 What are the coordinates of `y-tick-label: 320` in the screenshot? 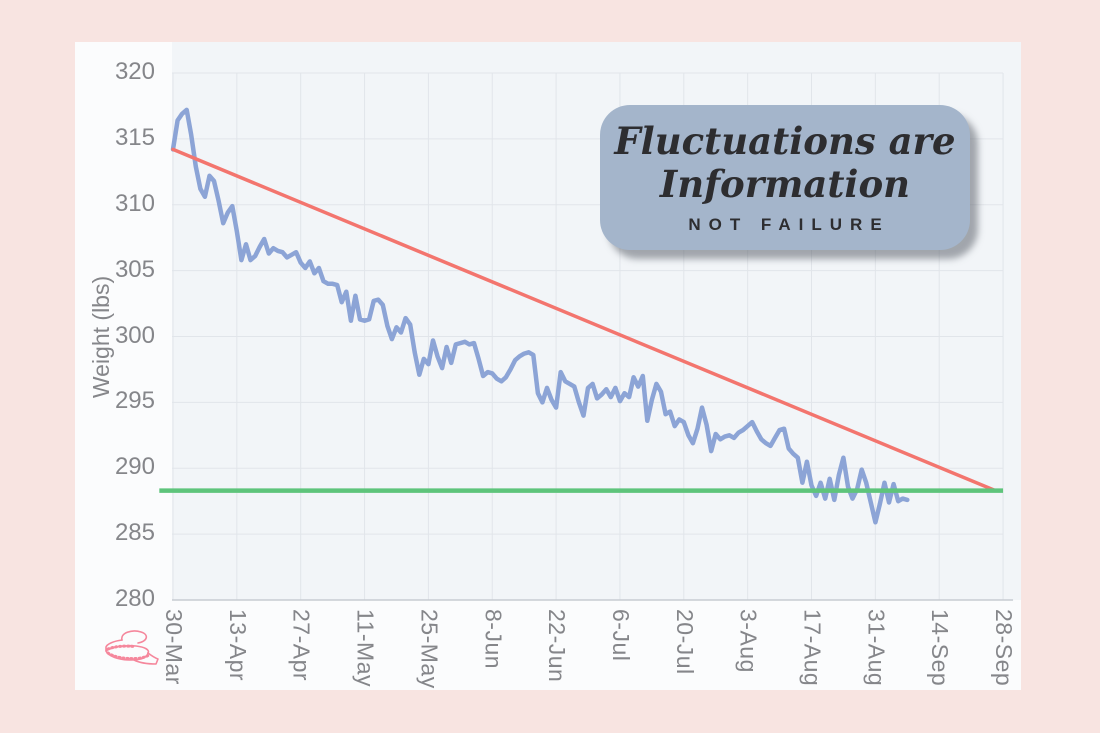 It's located at (134, 71).